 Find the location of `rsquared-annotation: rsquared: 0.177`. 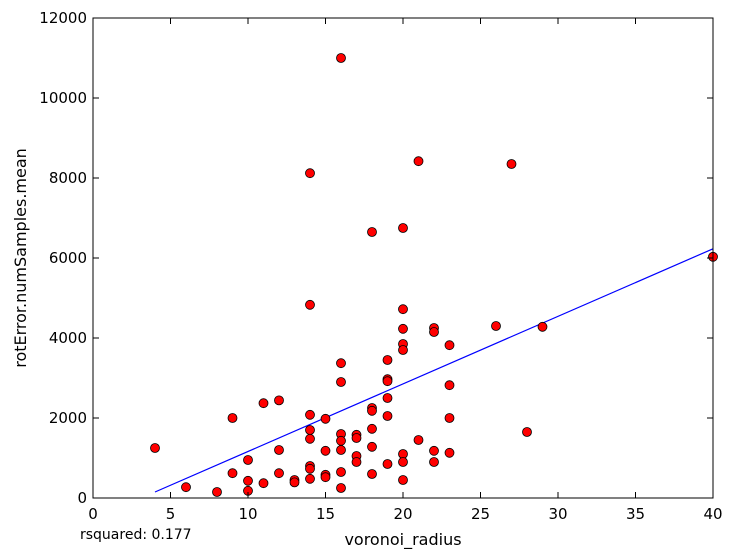

rsquared-annotation: rsquared: 0.177 is located at coordinates (136, 535).